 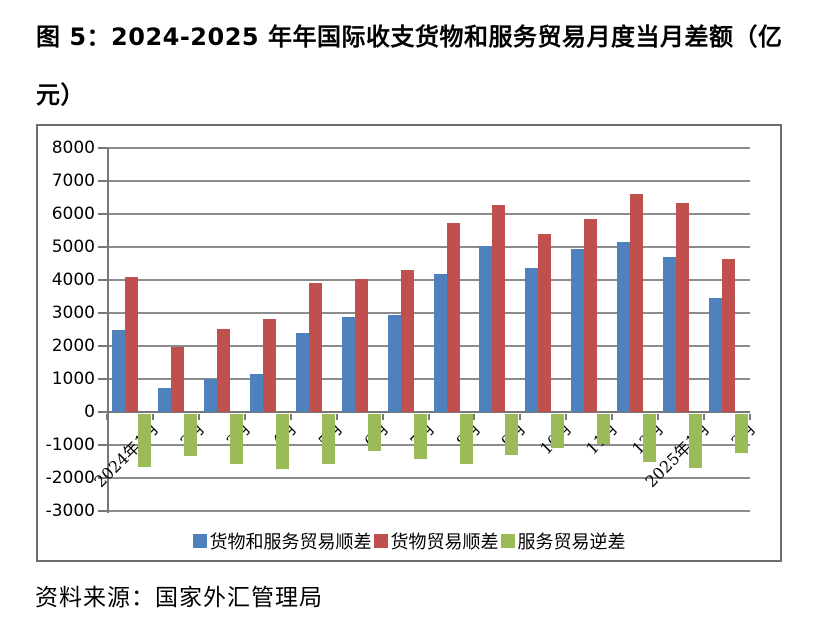 I want to click on bar-series3-cat9, so click(x=512, y=434).